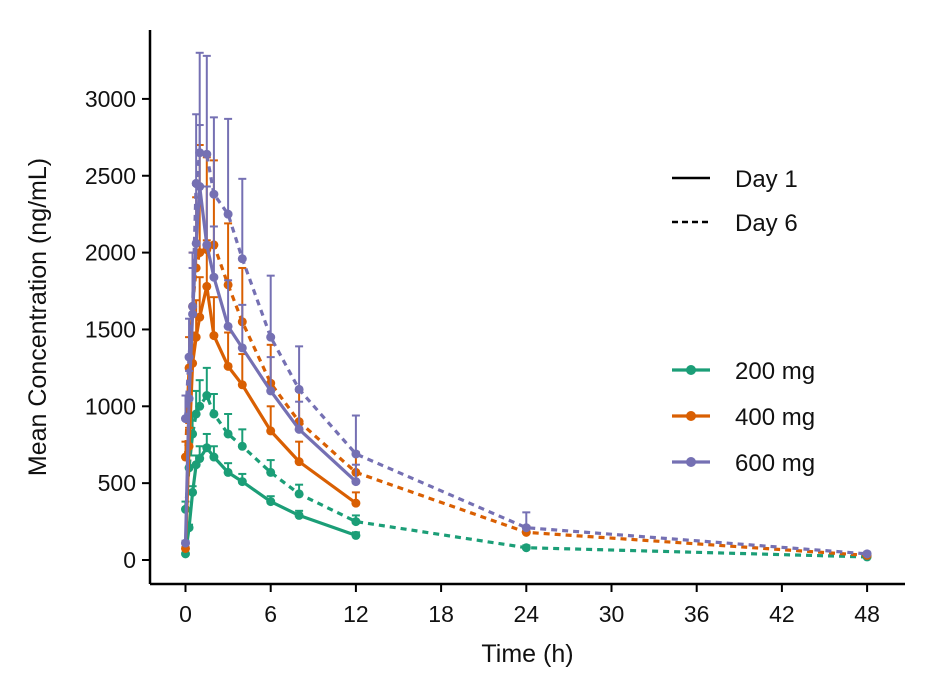 Image resolution: width=934 pixels, height=693 pixels. Describe the element at coordinates (766, 223) in the screenshot. I see `legend-label: Day 6` at that location.